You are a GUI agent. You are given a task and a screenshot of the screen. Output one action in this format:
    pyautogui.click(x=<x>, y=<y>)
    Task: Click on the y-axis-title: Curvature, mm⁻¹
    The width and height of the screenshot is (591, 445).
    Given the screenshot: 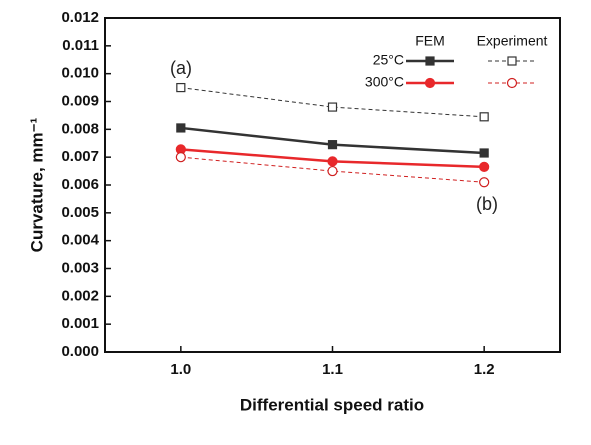 What is the action you would take?
    pyautogui.click(x=36, y=184)
    